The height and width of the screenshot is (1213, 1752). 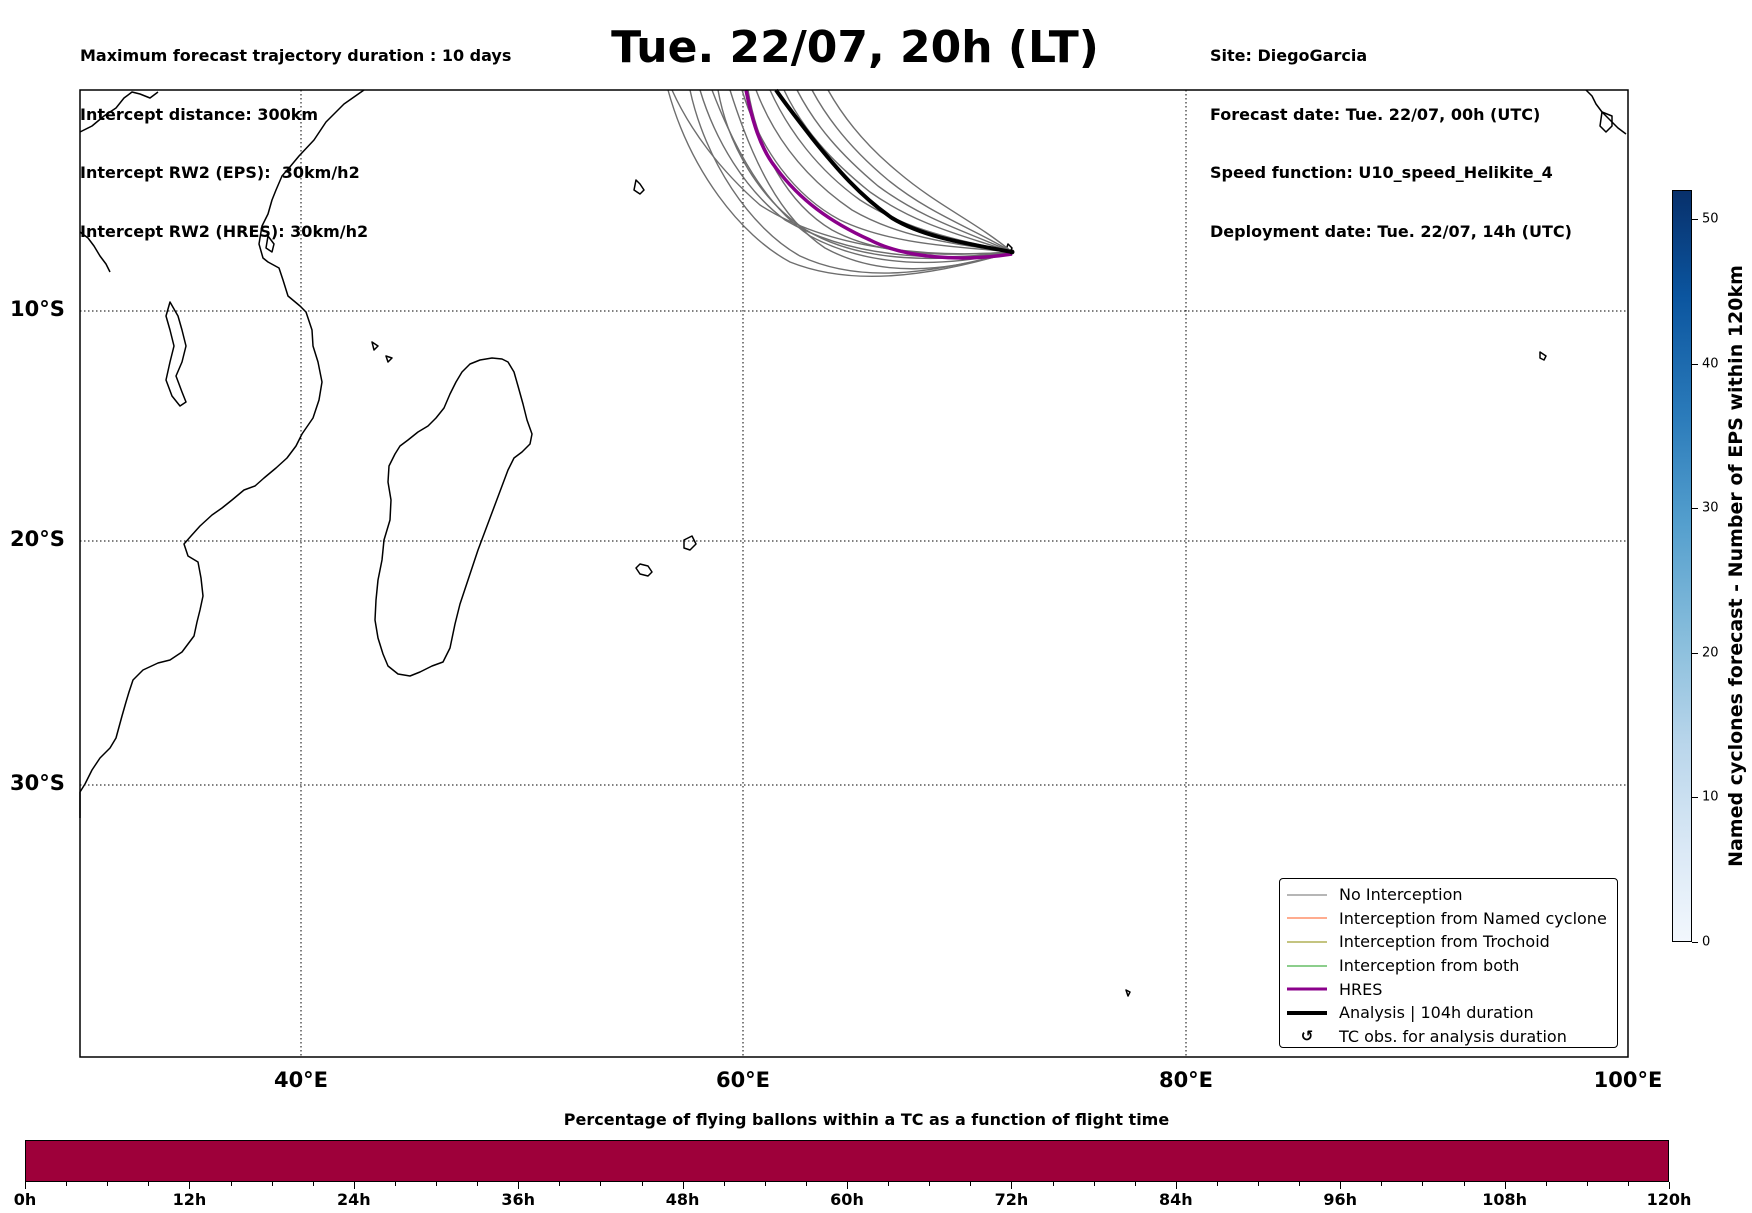 What do you see at coordinates (1628, 1080) in the screenshot?
I see `lon-label-100e: 100°E` at bounding box center [1628, 1080].